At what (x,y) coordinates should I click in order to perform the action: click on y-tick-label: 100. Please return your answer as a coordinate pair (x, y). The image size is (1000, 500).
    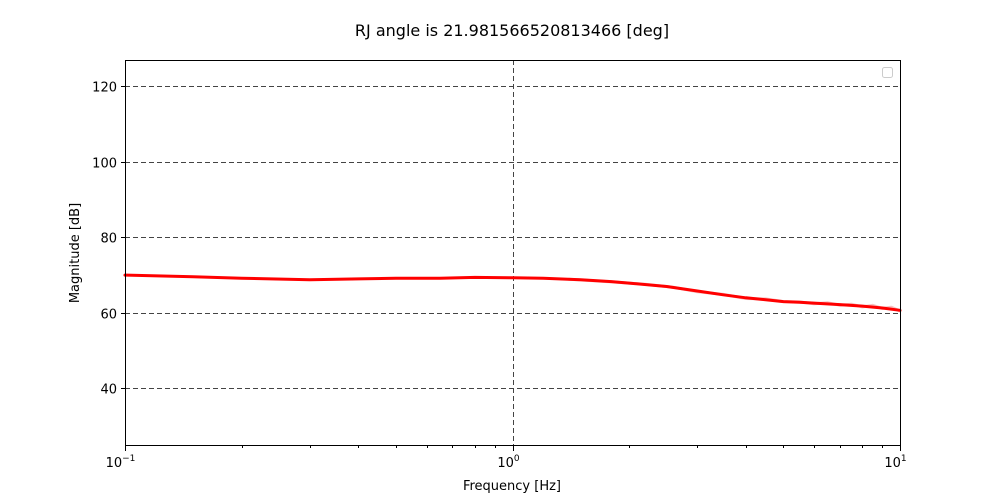
    Looking at the image, I should click on (104, 164).